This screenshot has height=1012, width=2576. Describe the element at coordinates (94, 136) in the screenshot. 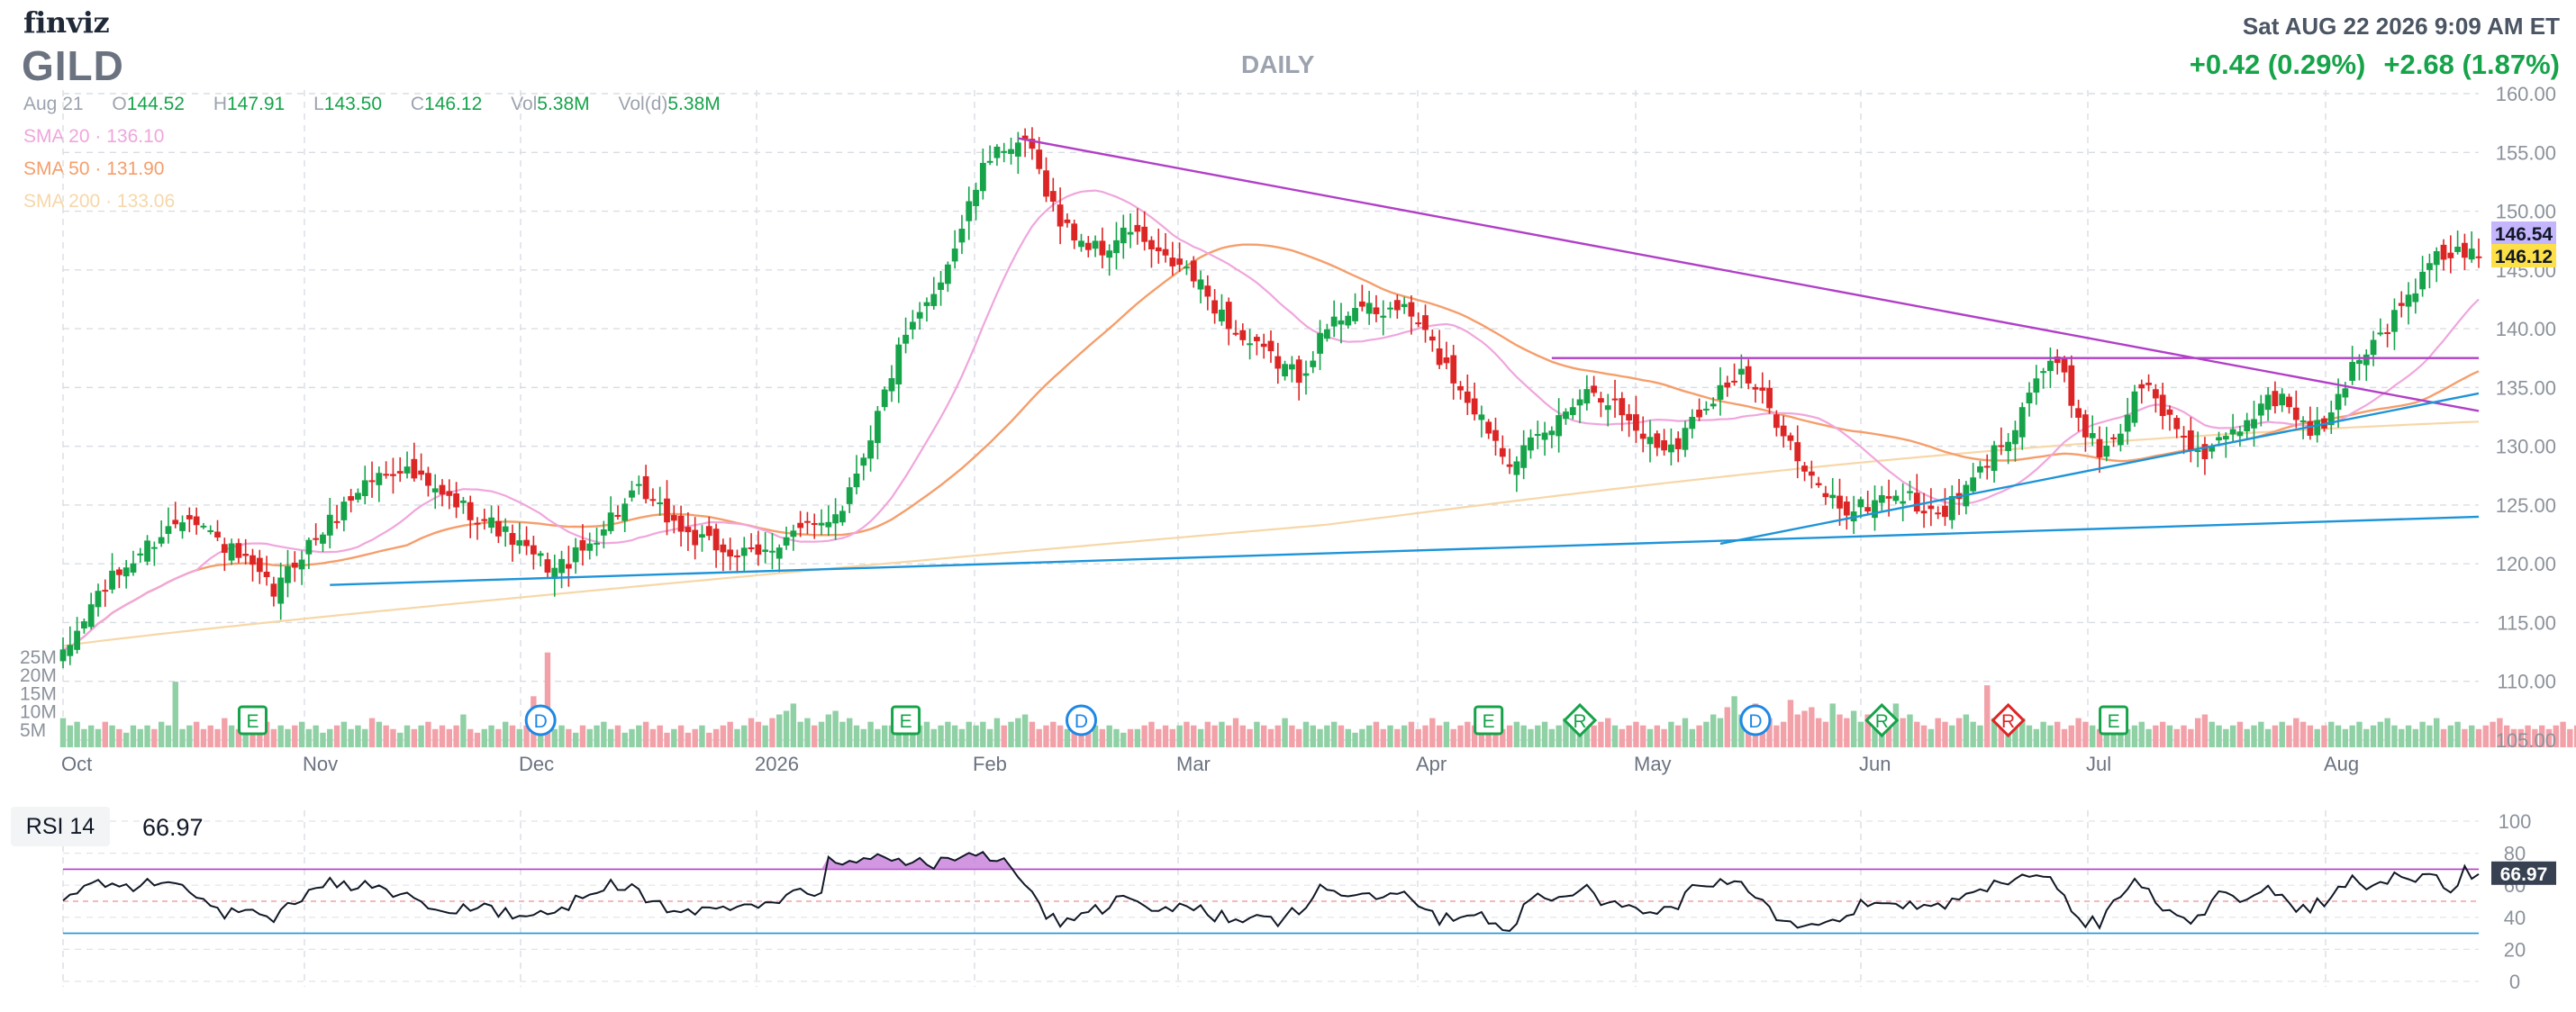

I see `sma20-legend: SMA 20 · 136.10` at that location.